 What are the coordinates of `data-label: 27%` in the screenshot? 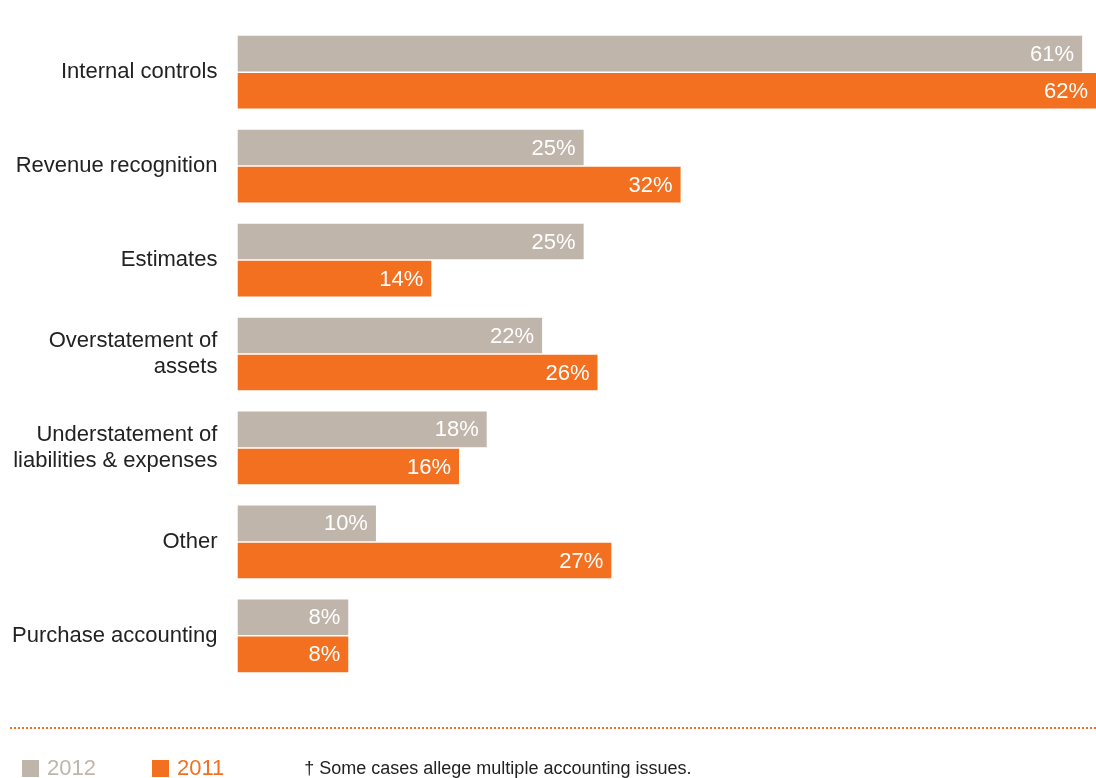 It's located at (581, 560).